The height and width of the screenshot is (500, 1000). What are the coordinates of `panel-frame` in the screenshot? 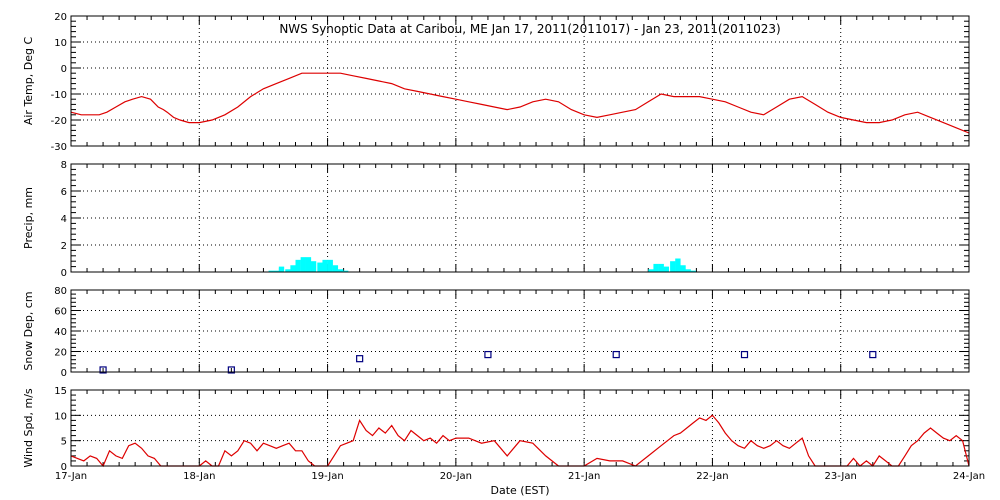 It's located at (520, 428).